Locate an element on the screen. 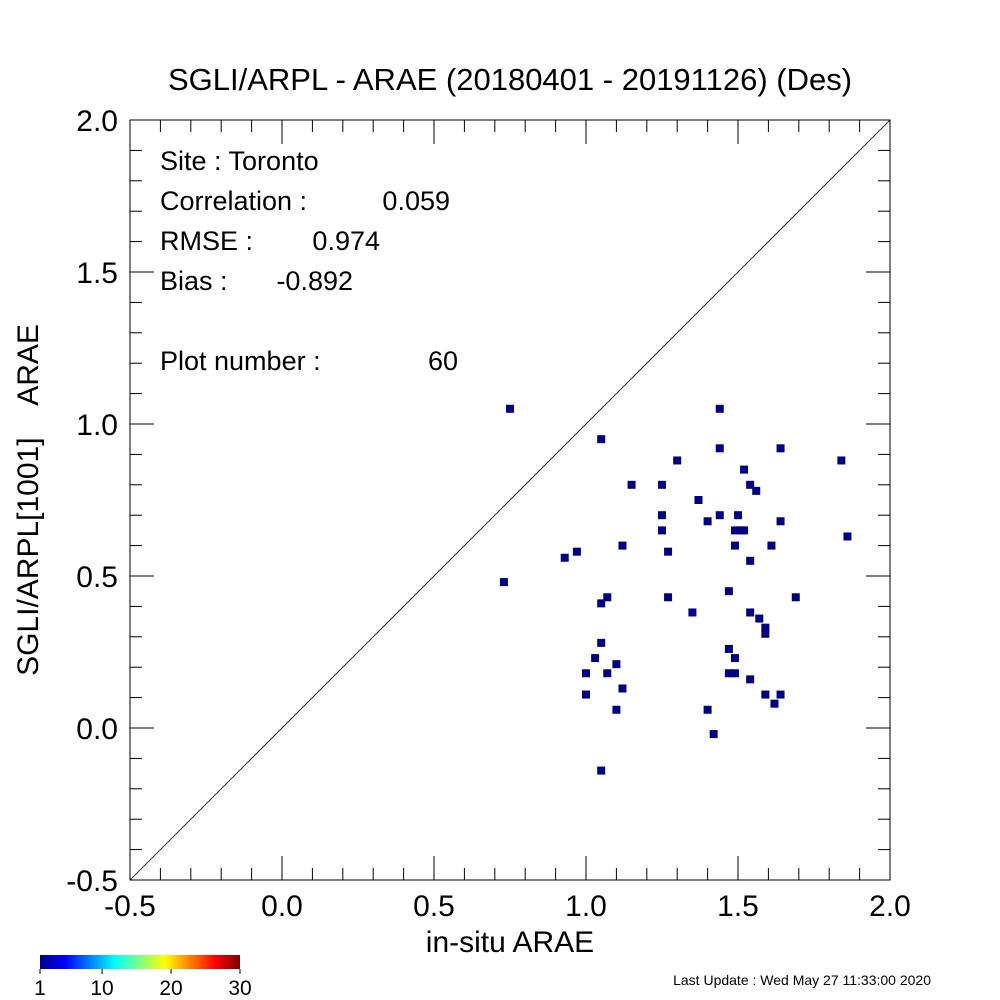  stat-value: -0.892 is located at coordinates (314, 281).